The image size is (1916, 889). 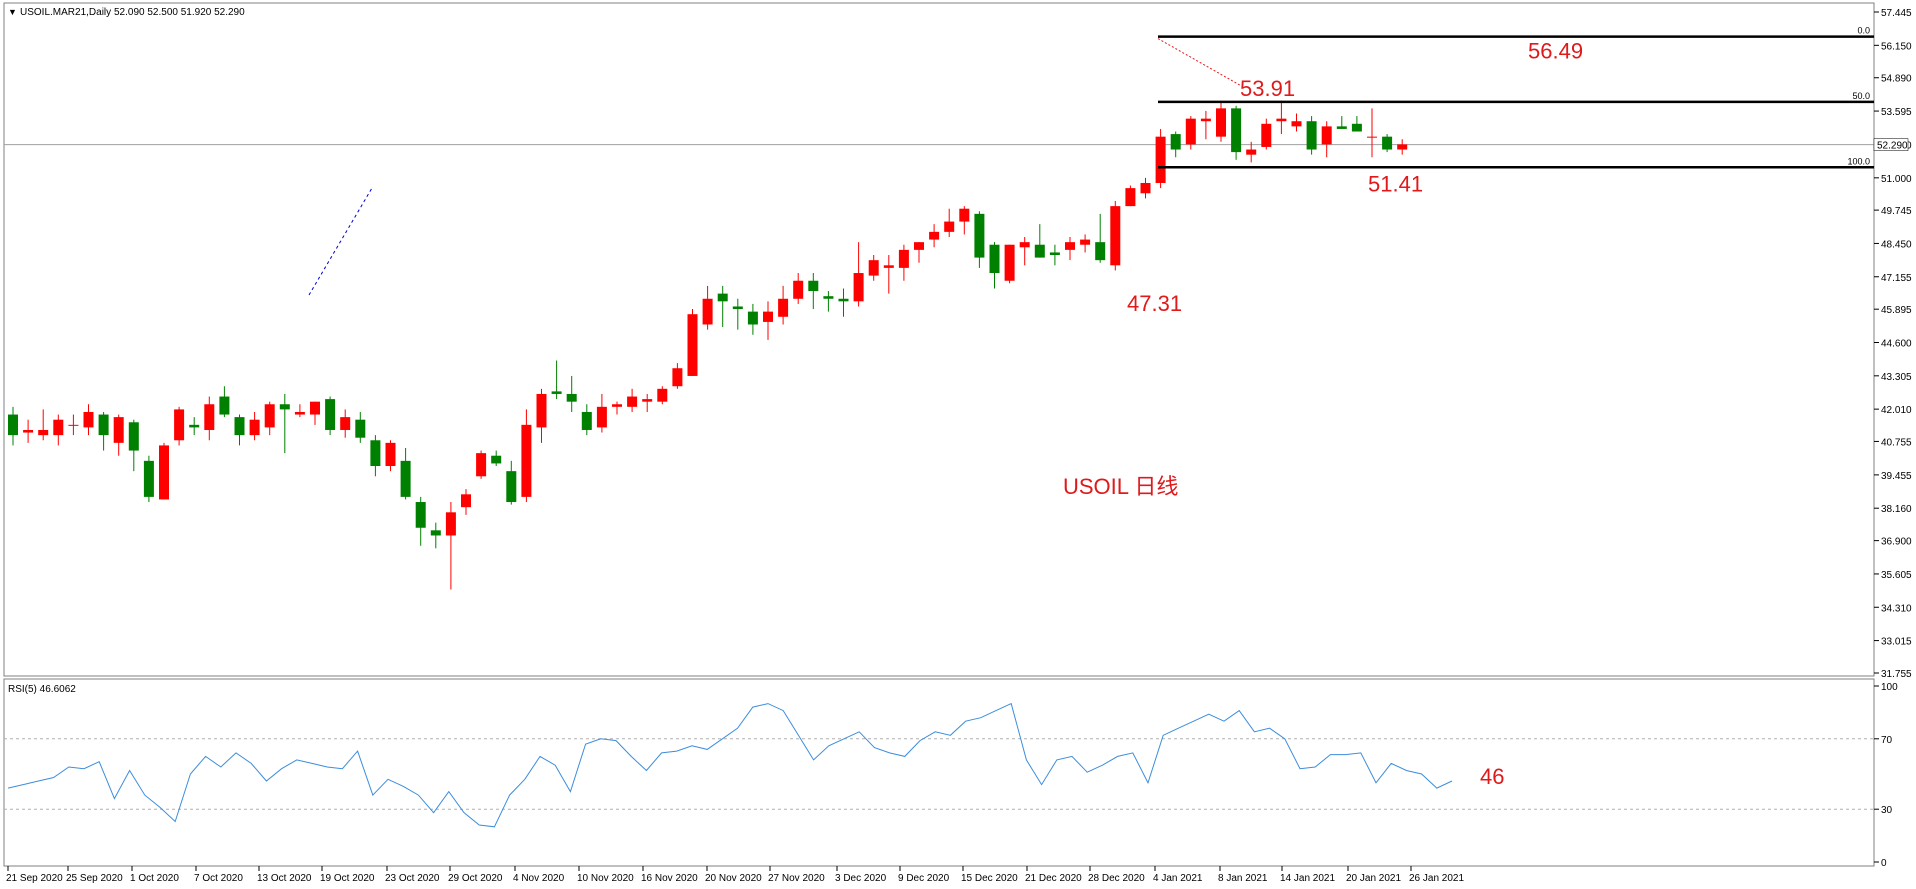 What do you see at coordinates (412, 878) in the screenshot?
I see `x-tick-label: 23 Oct 2020` at bounding box center [412, 878].